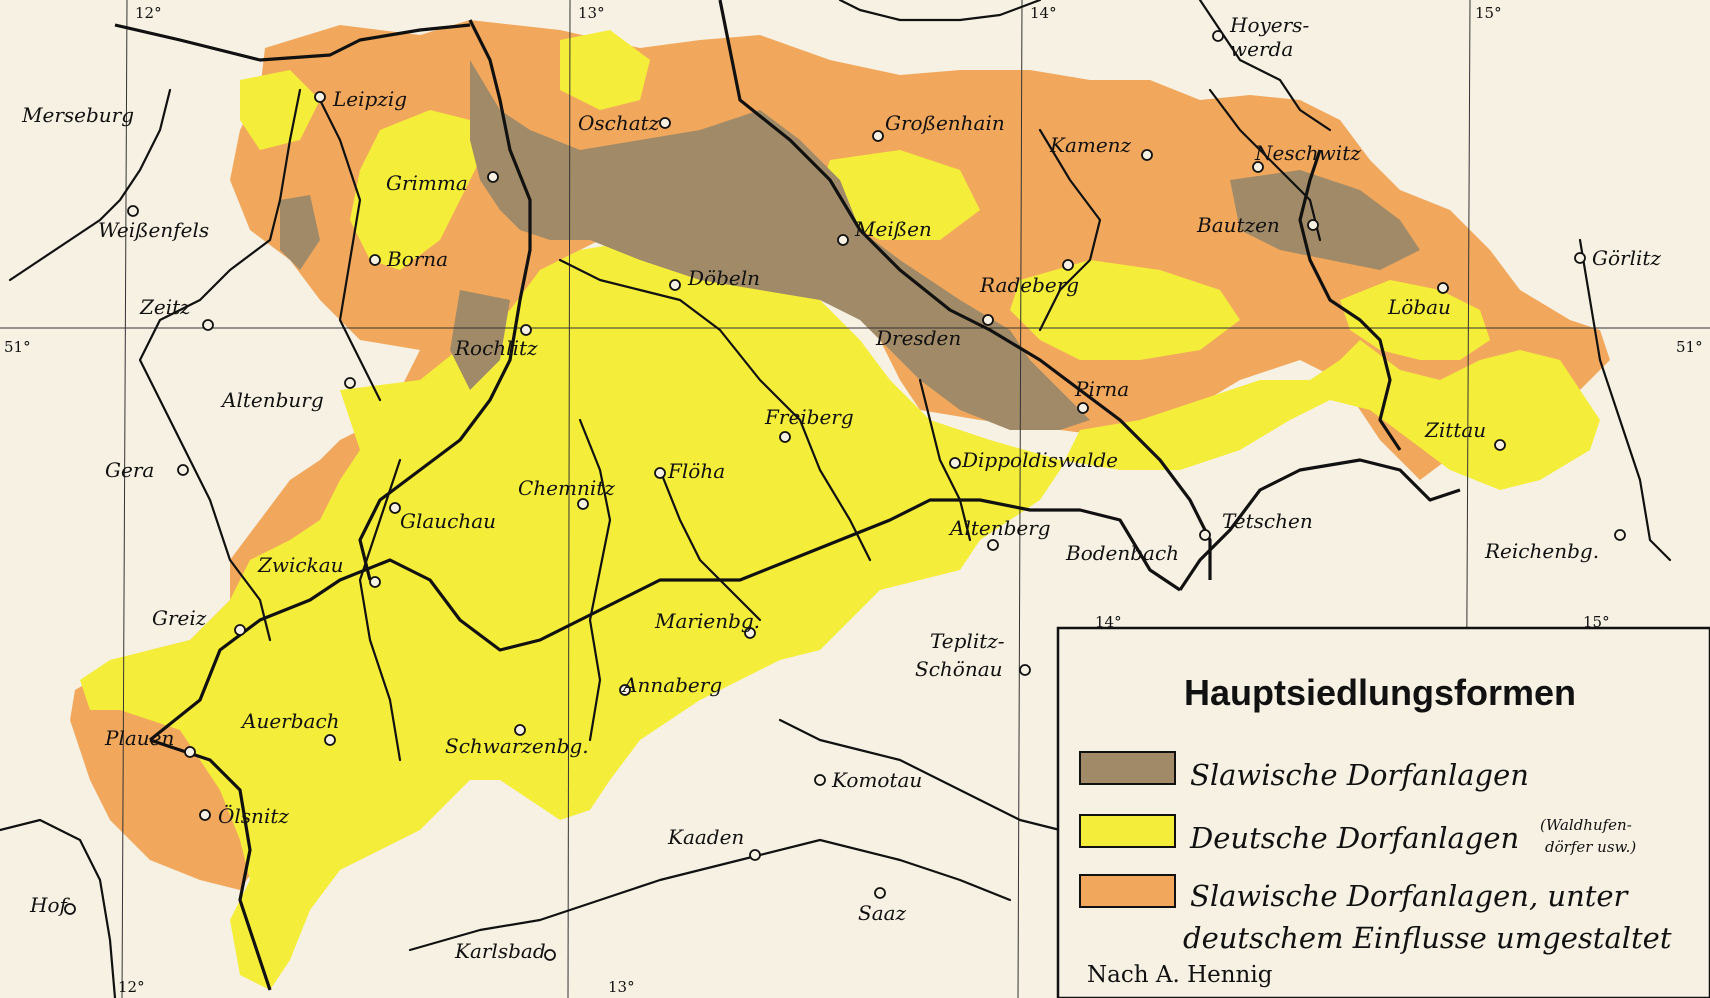 Image resolution: width=1710 pixels, height=998 pixels. I want to click on kamenz-marker, so click(1147, 155).